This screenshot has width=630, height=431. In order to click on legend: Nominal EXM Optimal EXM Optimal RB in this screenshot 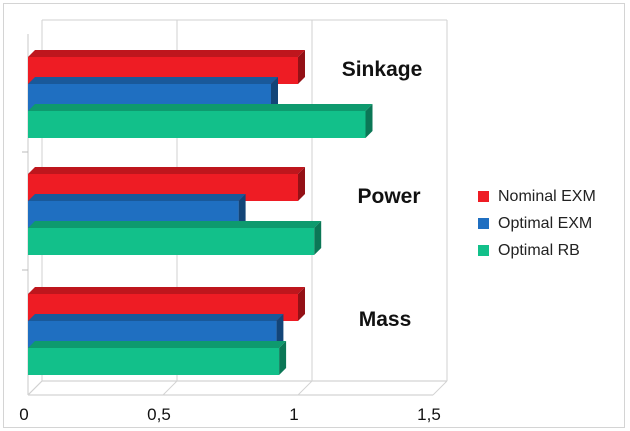, I will do `click(537, 223)`.